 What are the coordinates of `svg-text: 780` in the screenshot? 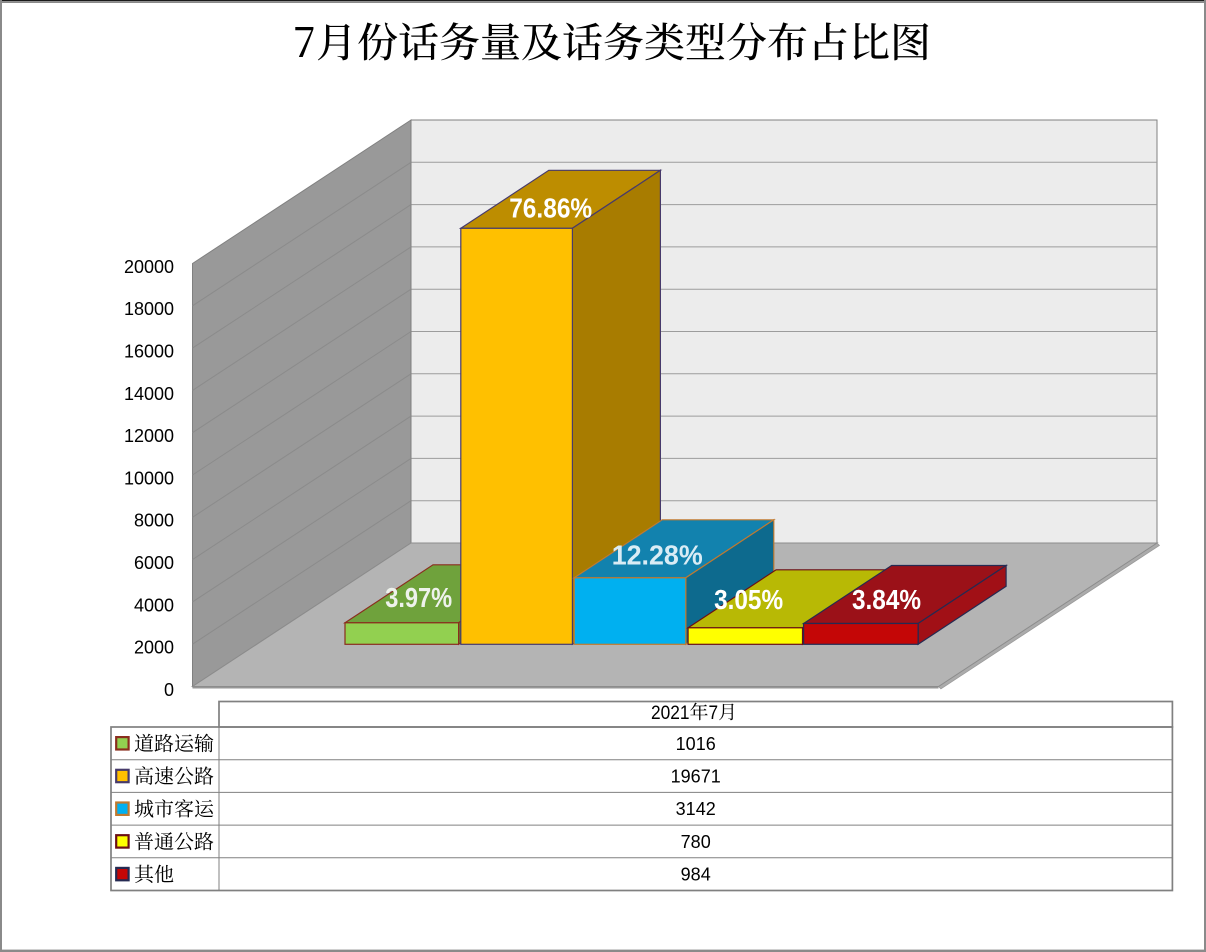 It's located at (696, 842).